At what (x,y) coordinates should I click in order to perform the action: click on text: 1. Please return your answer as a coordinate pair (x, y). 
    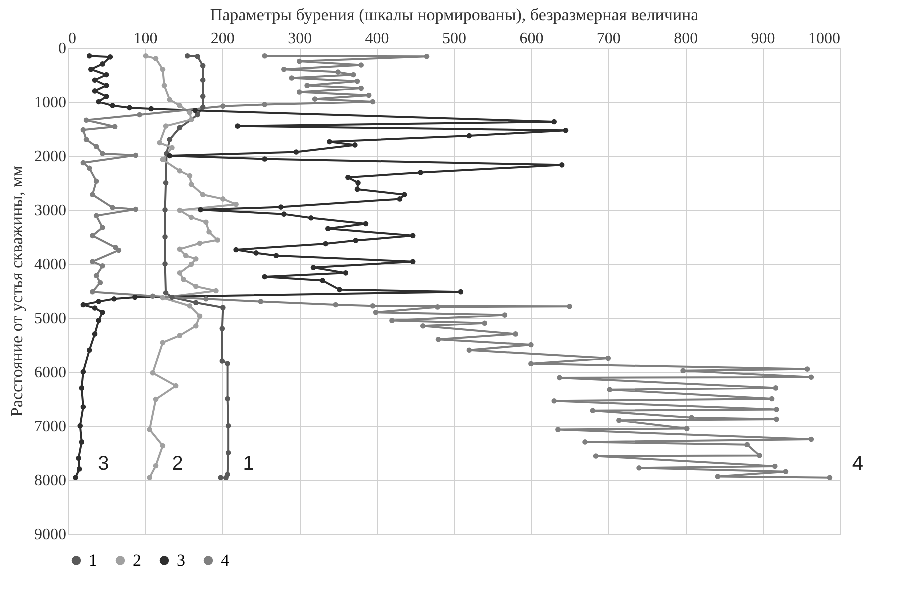
    Looking at the image, I should click on (248, 463).